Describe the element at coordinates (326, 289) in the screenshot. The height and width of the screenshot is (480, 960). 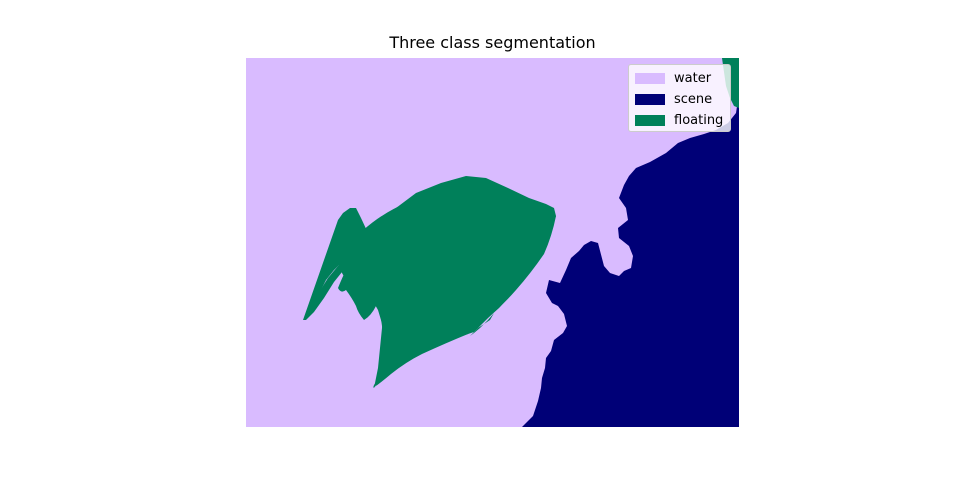
I see `floating-fin-left` at that location.